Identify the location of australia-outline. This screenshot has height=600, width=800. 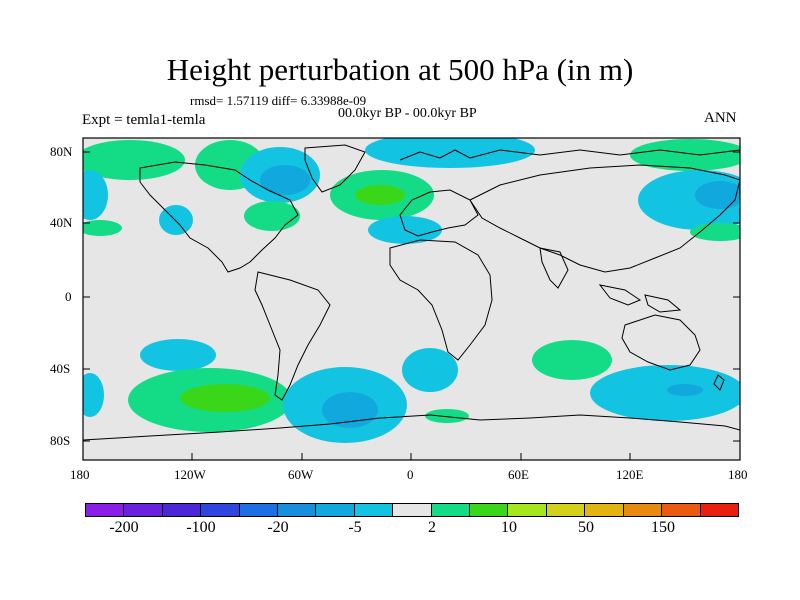
(661, 342).